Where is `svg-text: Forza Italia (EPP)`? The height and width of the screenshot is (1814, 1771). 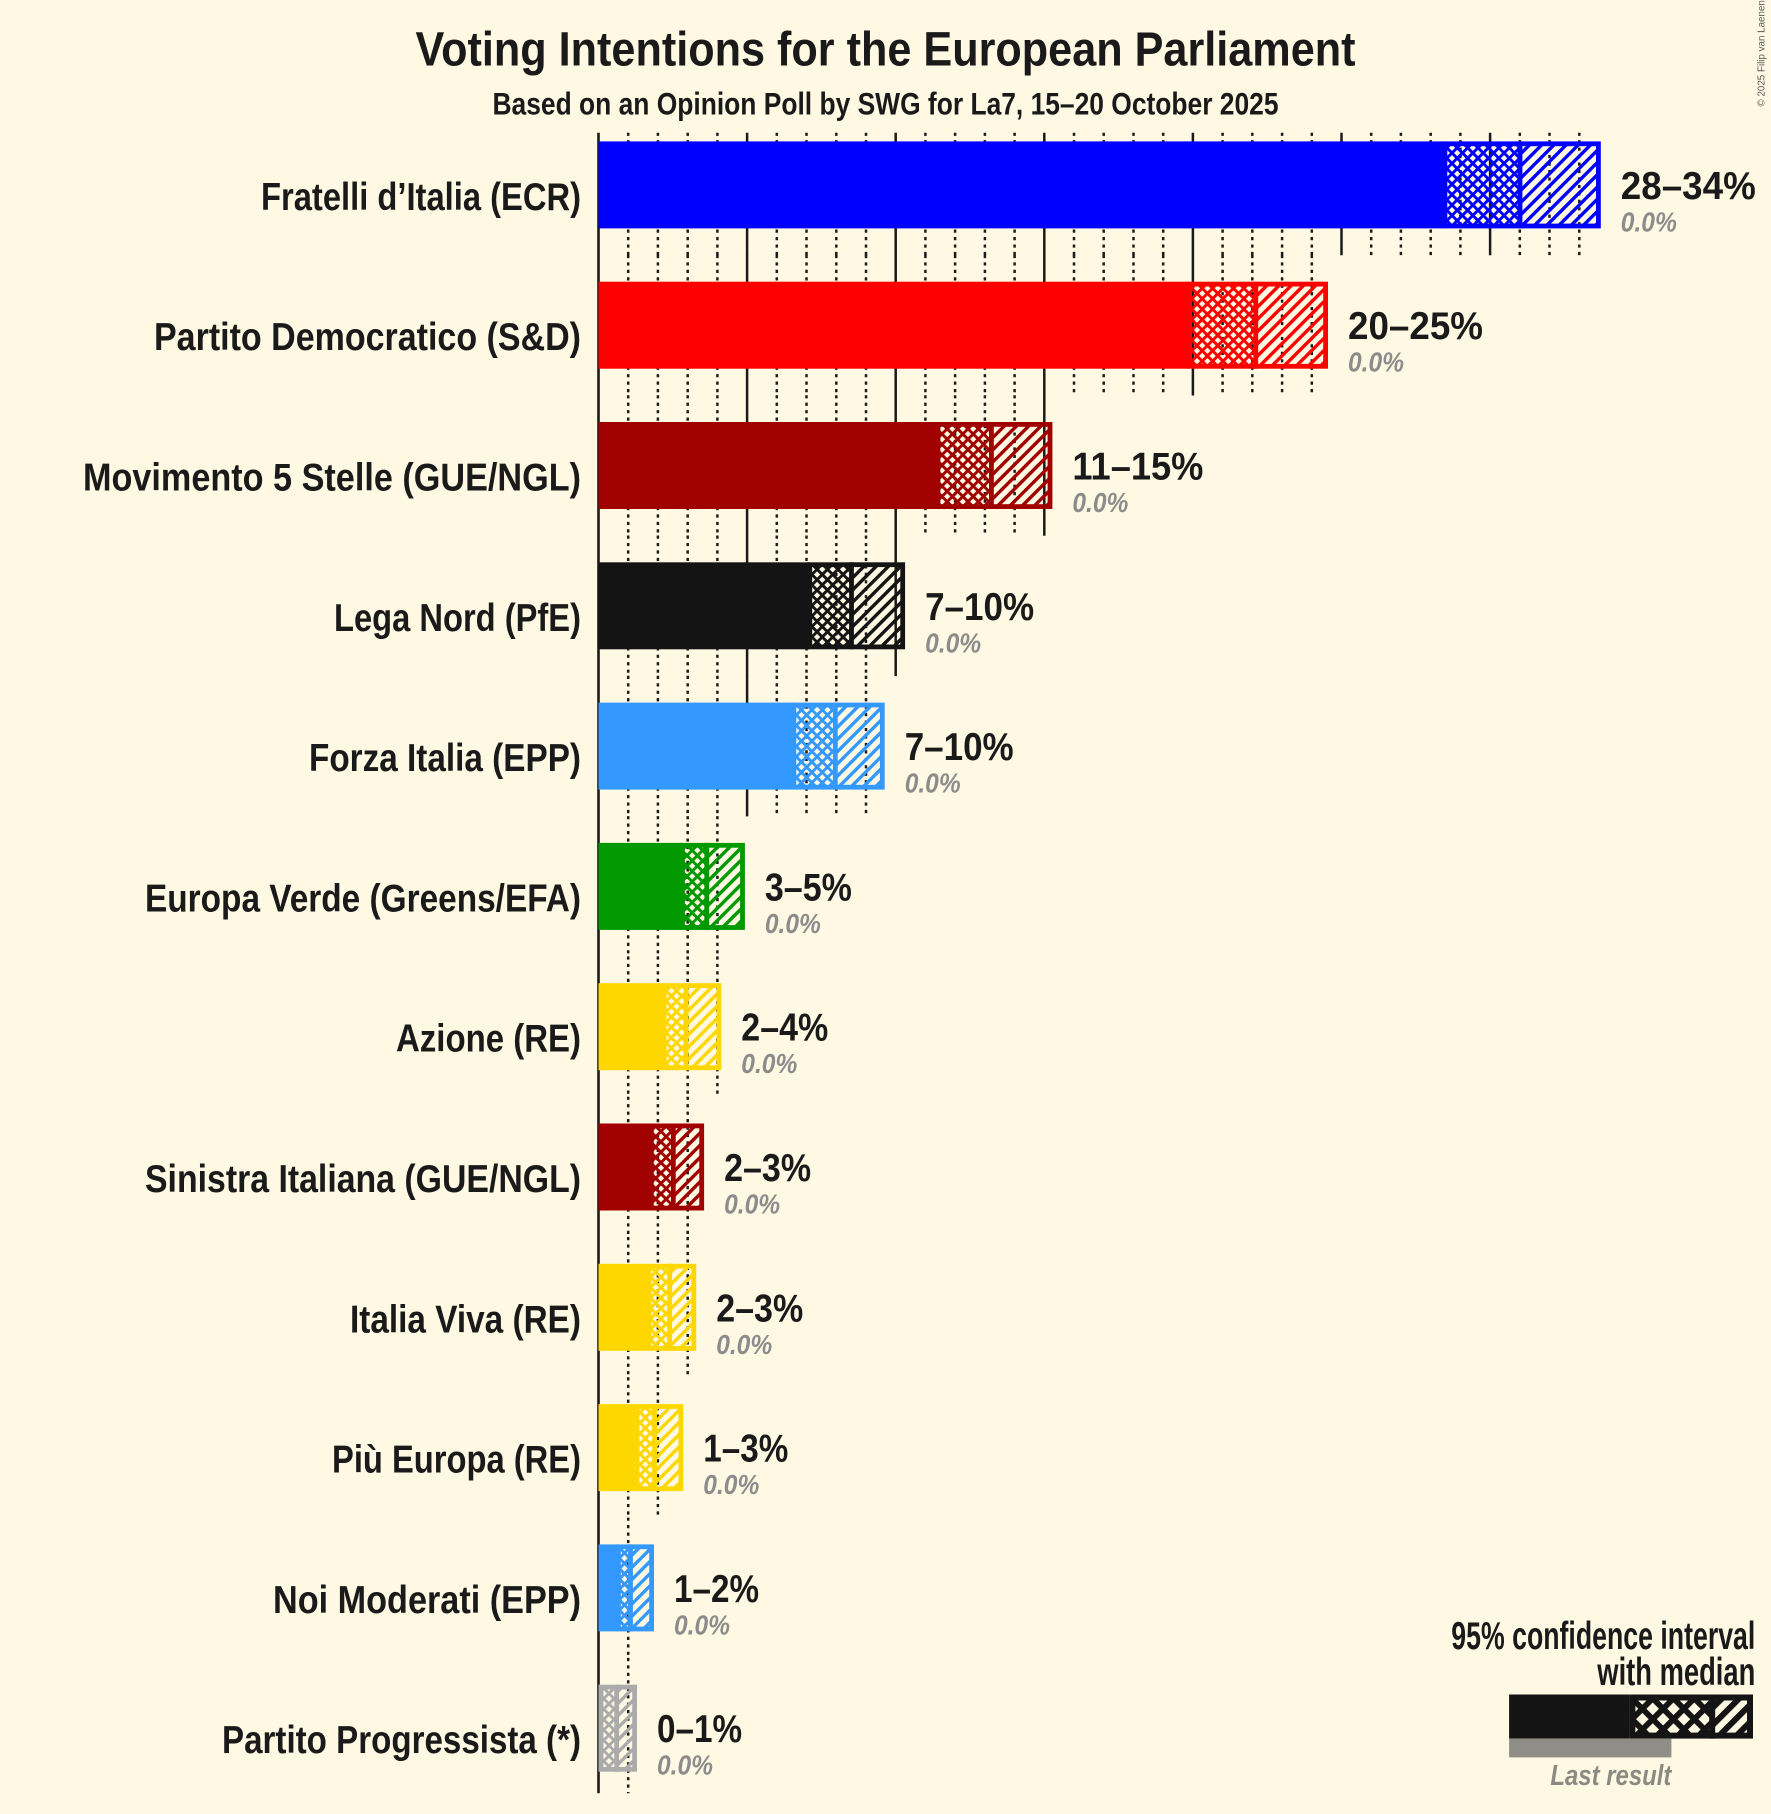 svg-text: Forza Italia (EPP) is located at coordinates (445, 758).